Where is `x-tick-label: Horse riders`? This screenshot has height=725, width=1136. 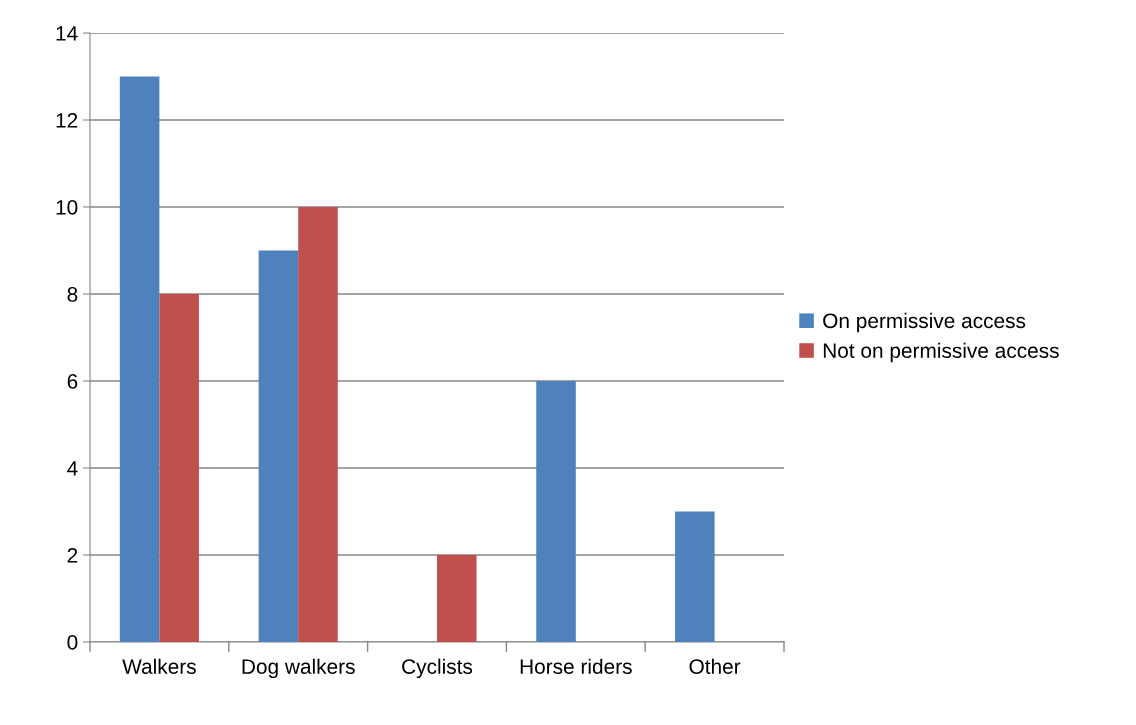 x-tick-label: Horse riders is located at coordinates (576, 666).